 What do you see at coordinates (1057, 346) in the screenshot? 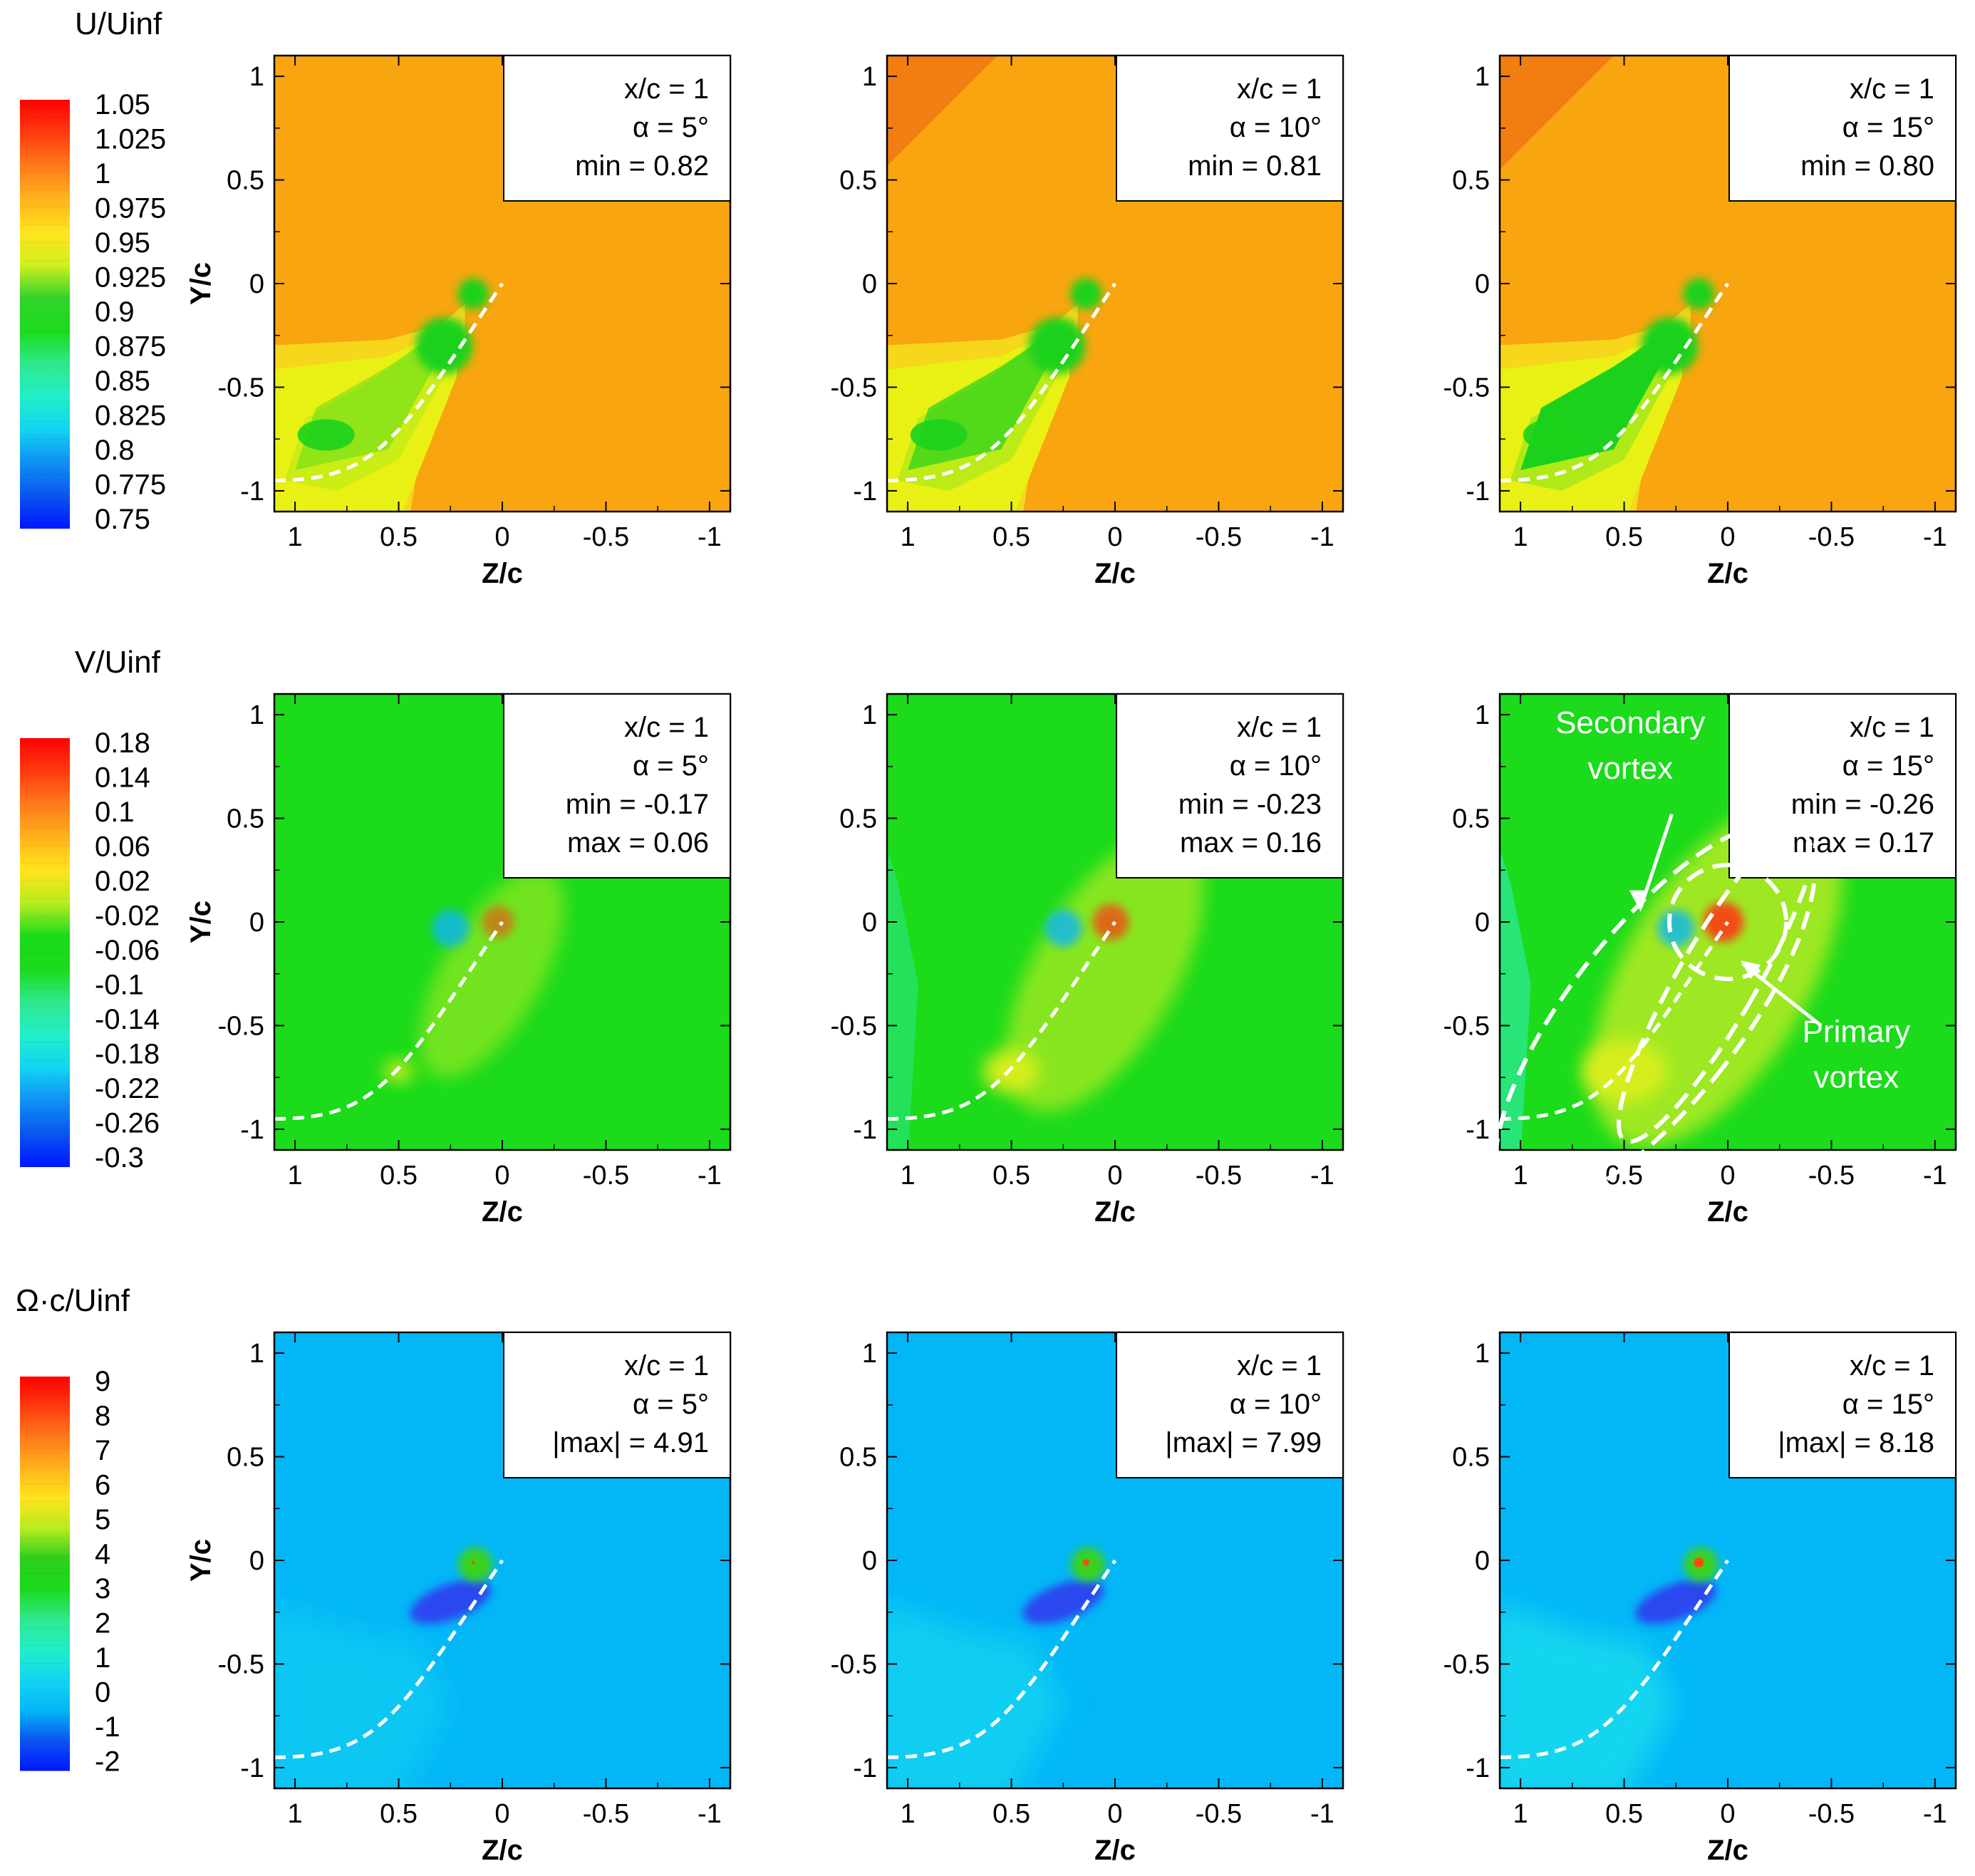
I see `vortex-deficit` at bounding box center [1057, 346].